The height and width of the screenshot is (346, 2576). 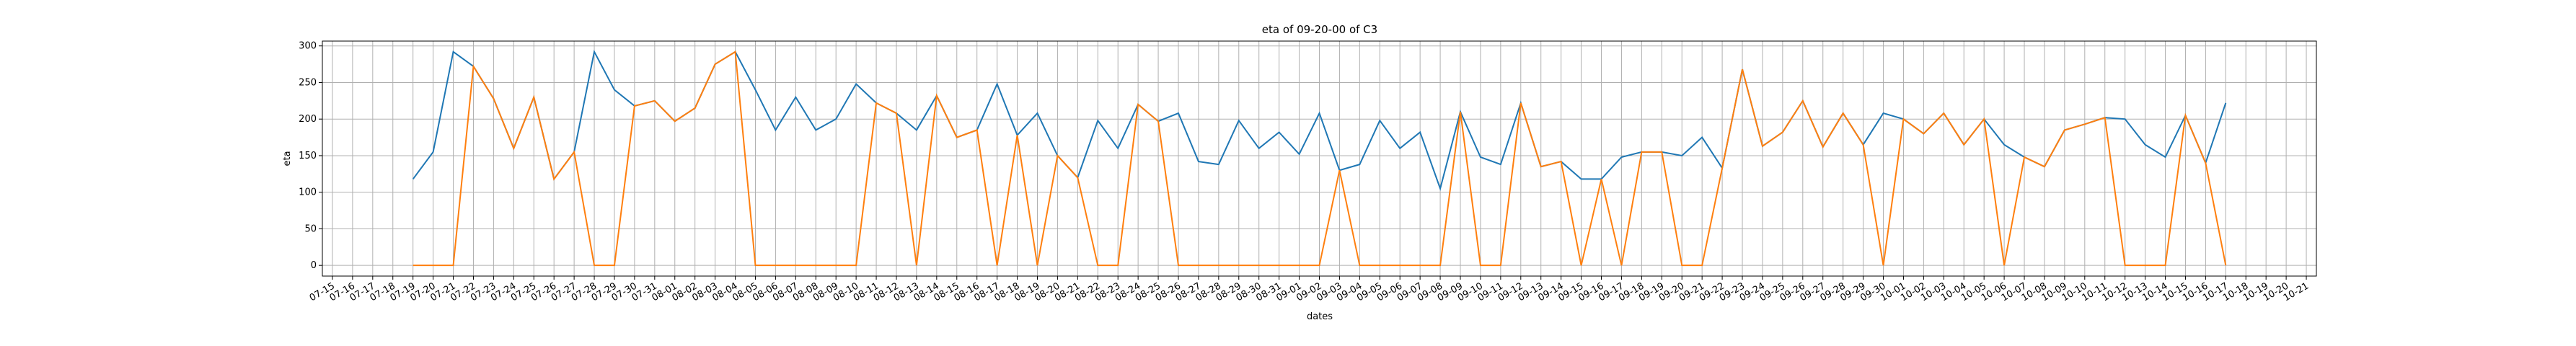 What do you see at coordinates (1319, 29) in the screenshot?
I see `chart-title: eta of 09-20-00 of C3` at bounding box center [1319, 29].